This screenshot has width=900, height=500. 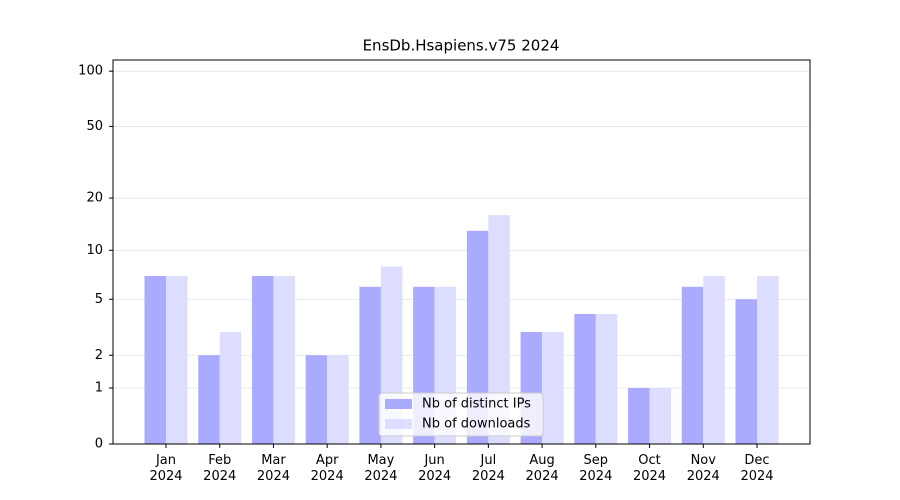 What do you see at coordinates (476, 404) in the screenshot?
I see `legend-label: Nb of distinct IPs` at bounding box center [476, 404].